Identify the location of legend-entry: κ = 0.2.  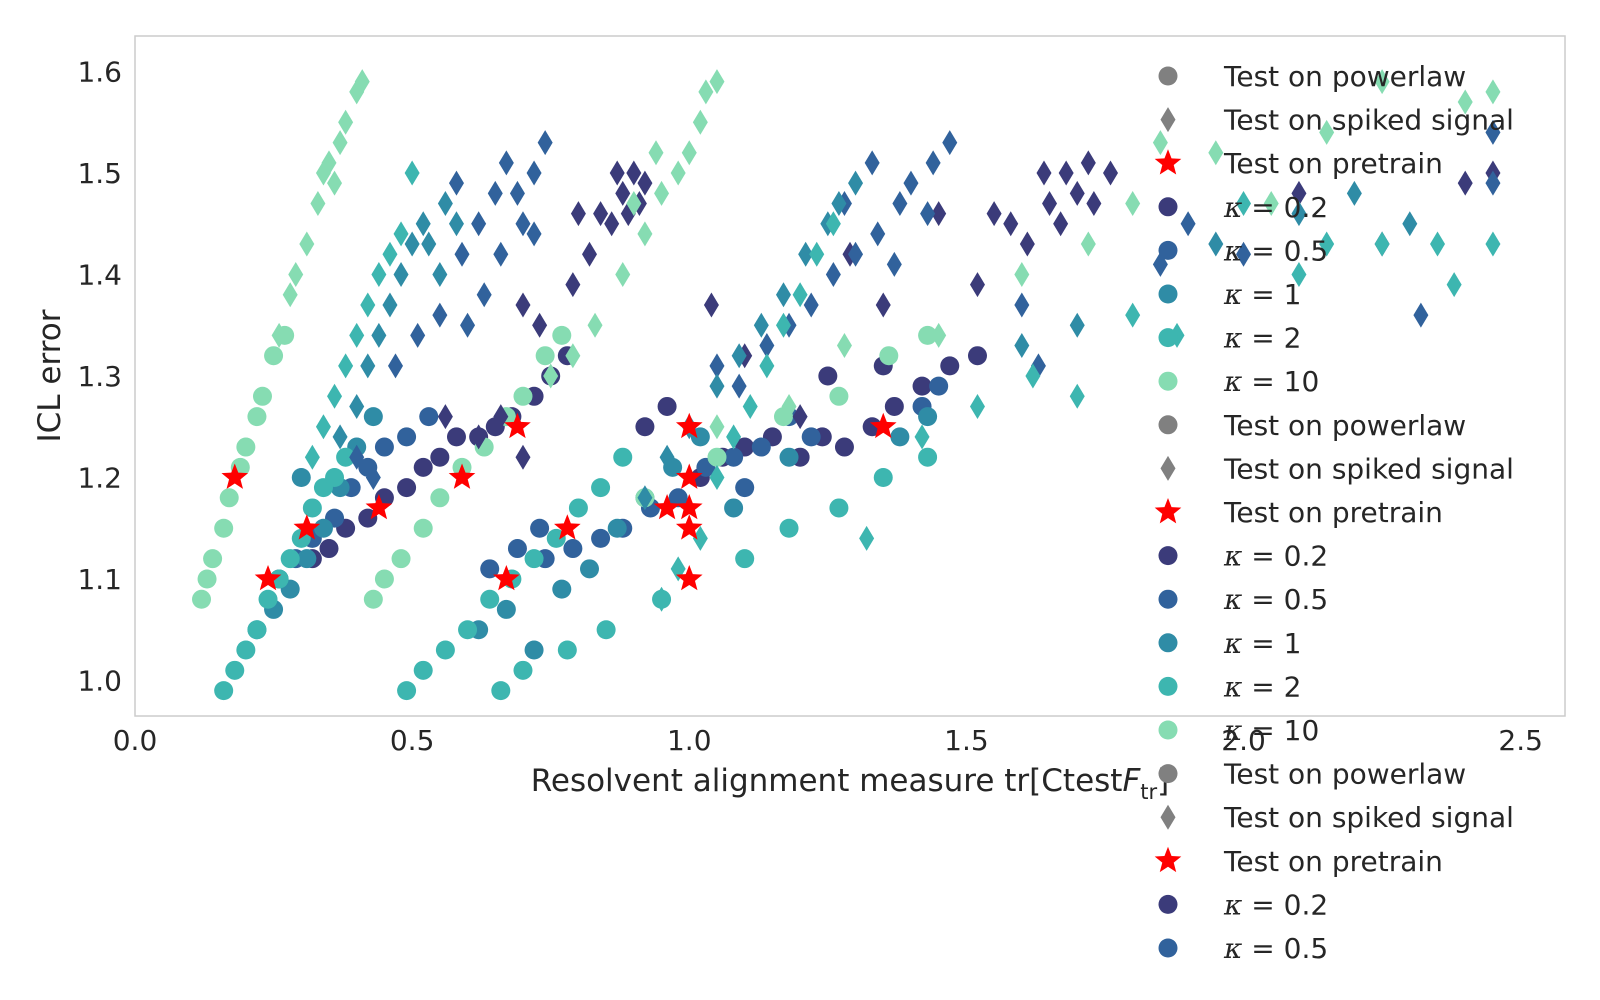
(1243, 556).